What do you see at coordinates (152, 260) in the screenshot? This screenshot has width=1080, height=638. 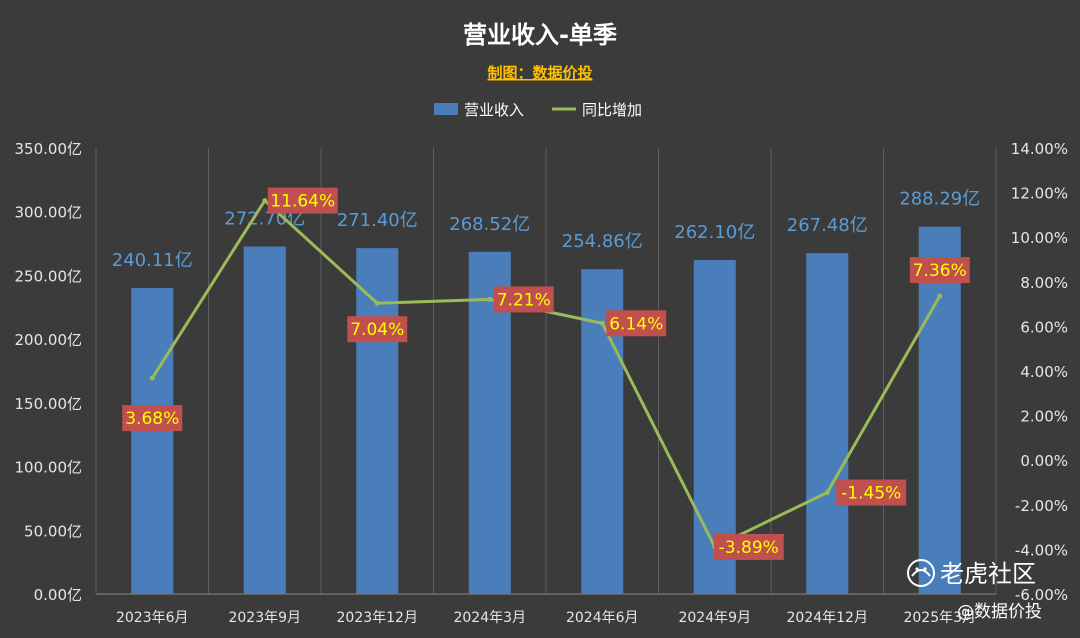 I see `bar-value-label: 240.11亿` at bounding box center [152, 260].